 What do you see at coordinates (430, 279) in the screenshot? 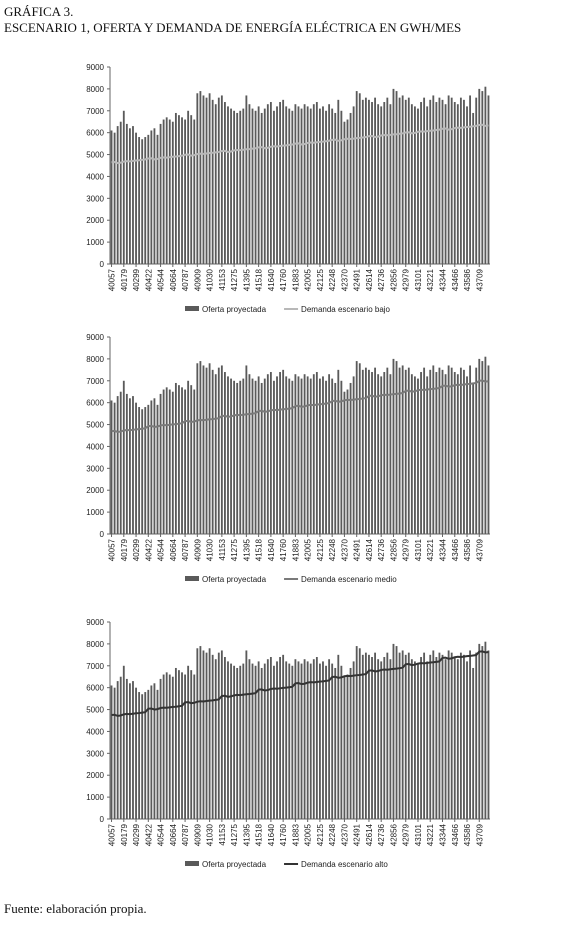
I see `x-tick-label: 43221` at bounding box center [430, 279].